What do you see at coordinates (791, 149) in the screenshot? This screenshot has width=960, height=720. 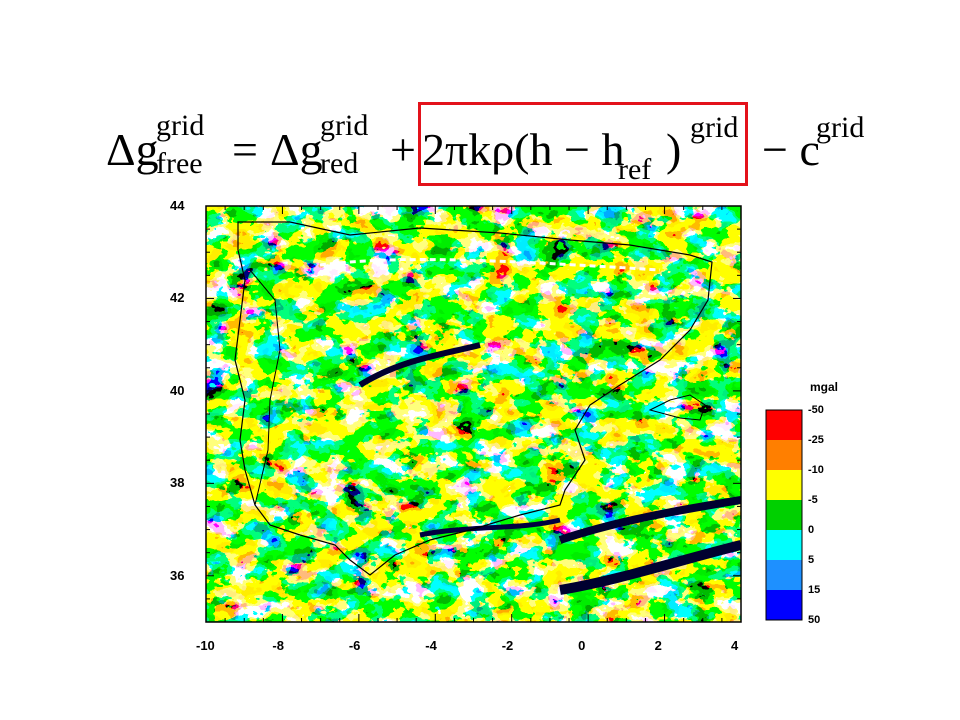 I see `formula-minus-c: − c` at bounding box center [791, 149].